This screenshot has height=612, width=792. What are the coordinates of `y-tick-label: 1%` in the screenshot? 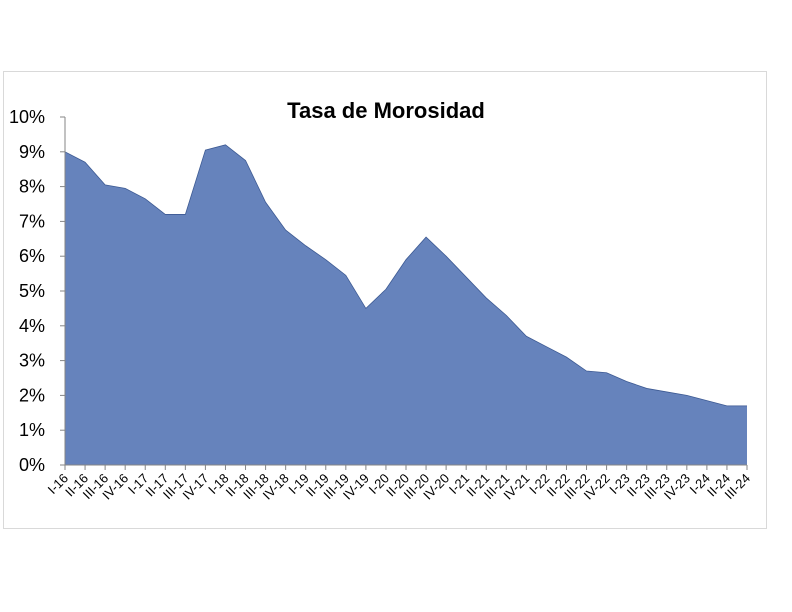 It's located at (32, 430).